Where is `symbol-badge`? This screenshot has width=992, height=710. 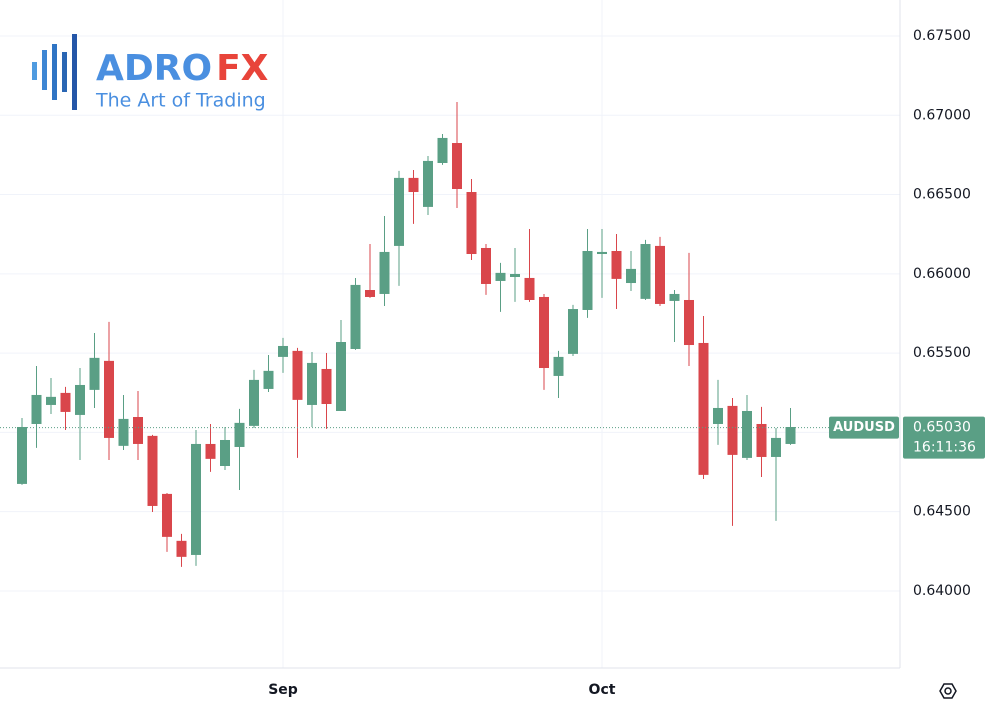
symbol-badge is located at coordinates (864, 427).